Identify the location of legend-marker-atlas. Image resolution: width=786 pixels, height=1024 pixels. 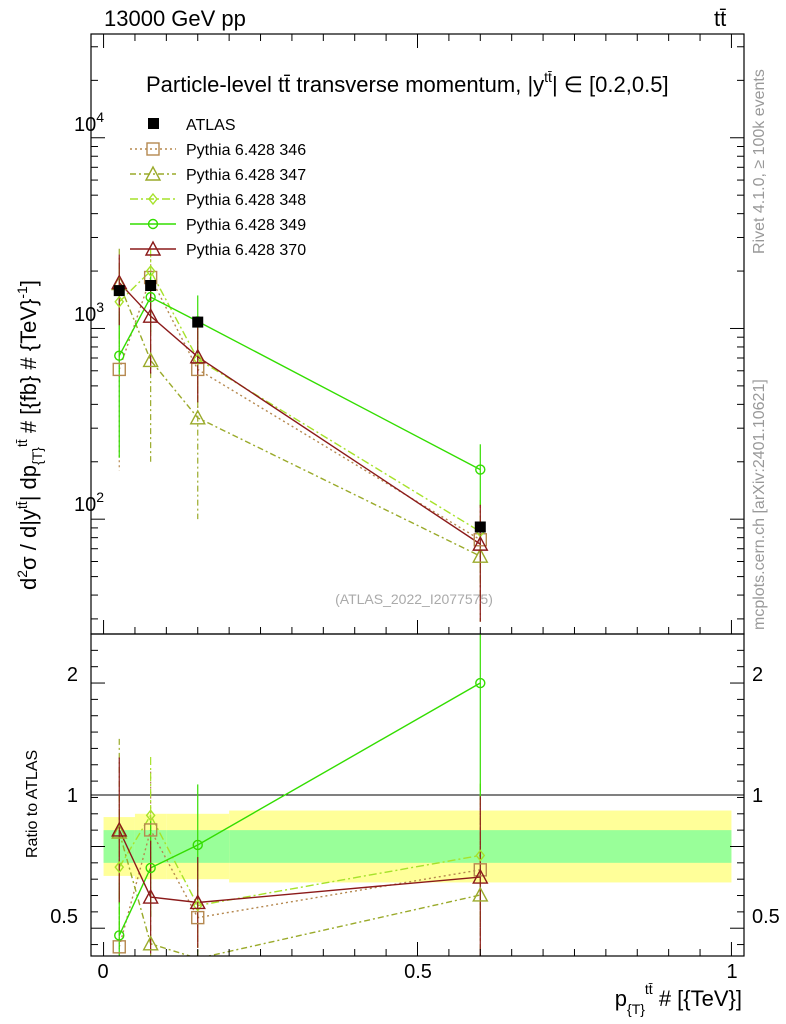
(153, 123).